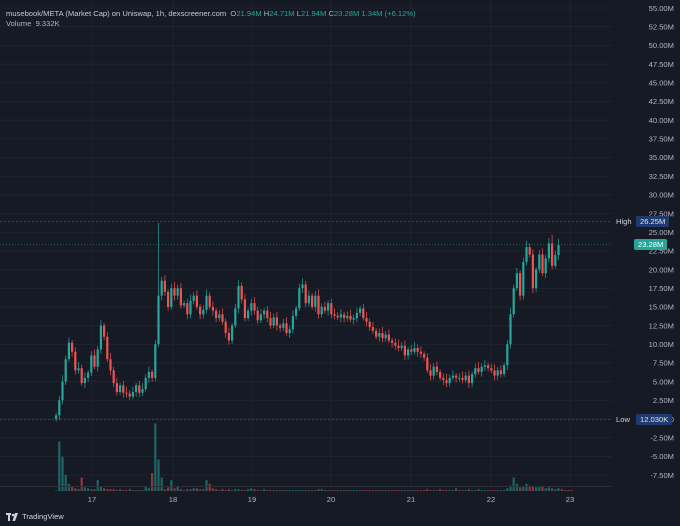 The image size is (680, 526). What do you see at coordinates (92, 499) in the screenshot?
I see `time-tick-label: 17` at bounding box center [92, 499].